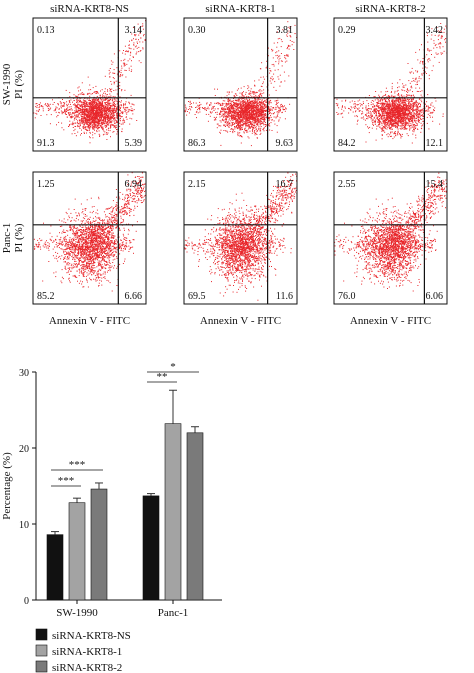  Describe the element at coordinates (435, 184) in the screenshot. I see `quadrant-label-ur: 15.4` at that location.